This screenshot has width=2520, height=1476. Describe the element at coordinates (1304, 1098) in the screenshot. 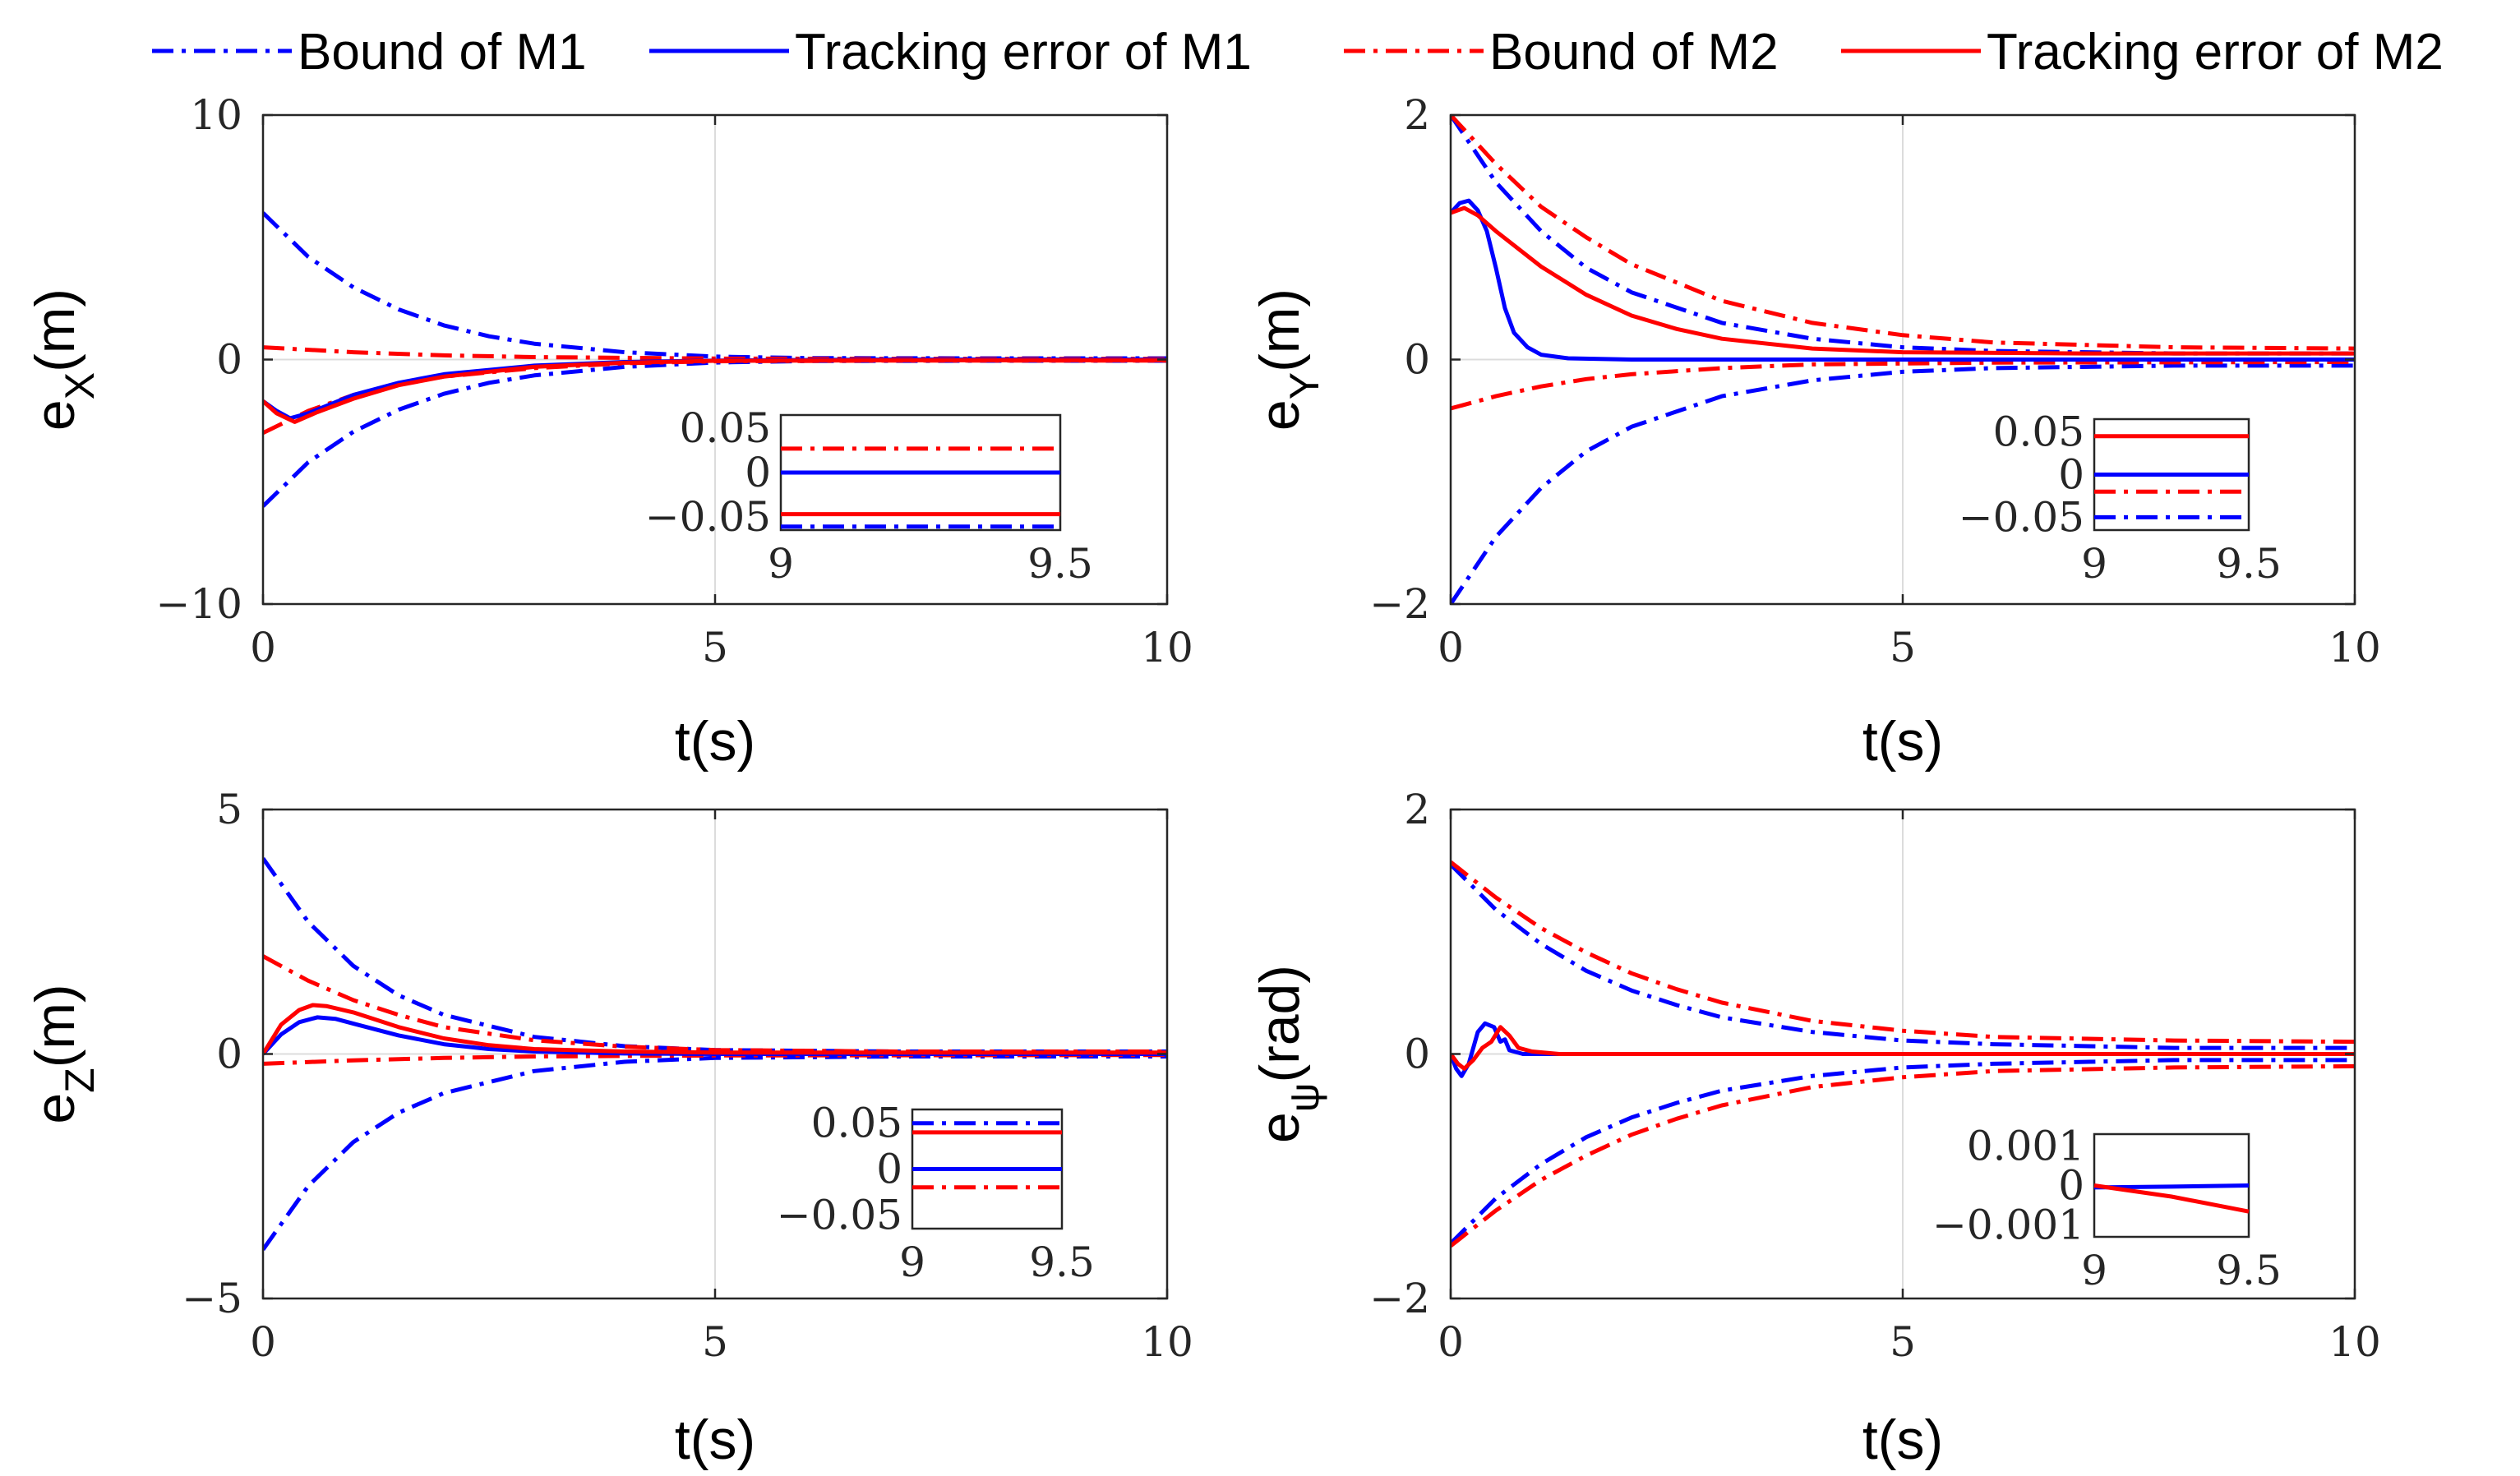

I see `y-axis-label-sub: ψ` at that location.